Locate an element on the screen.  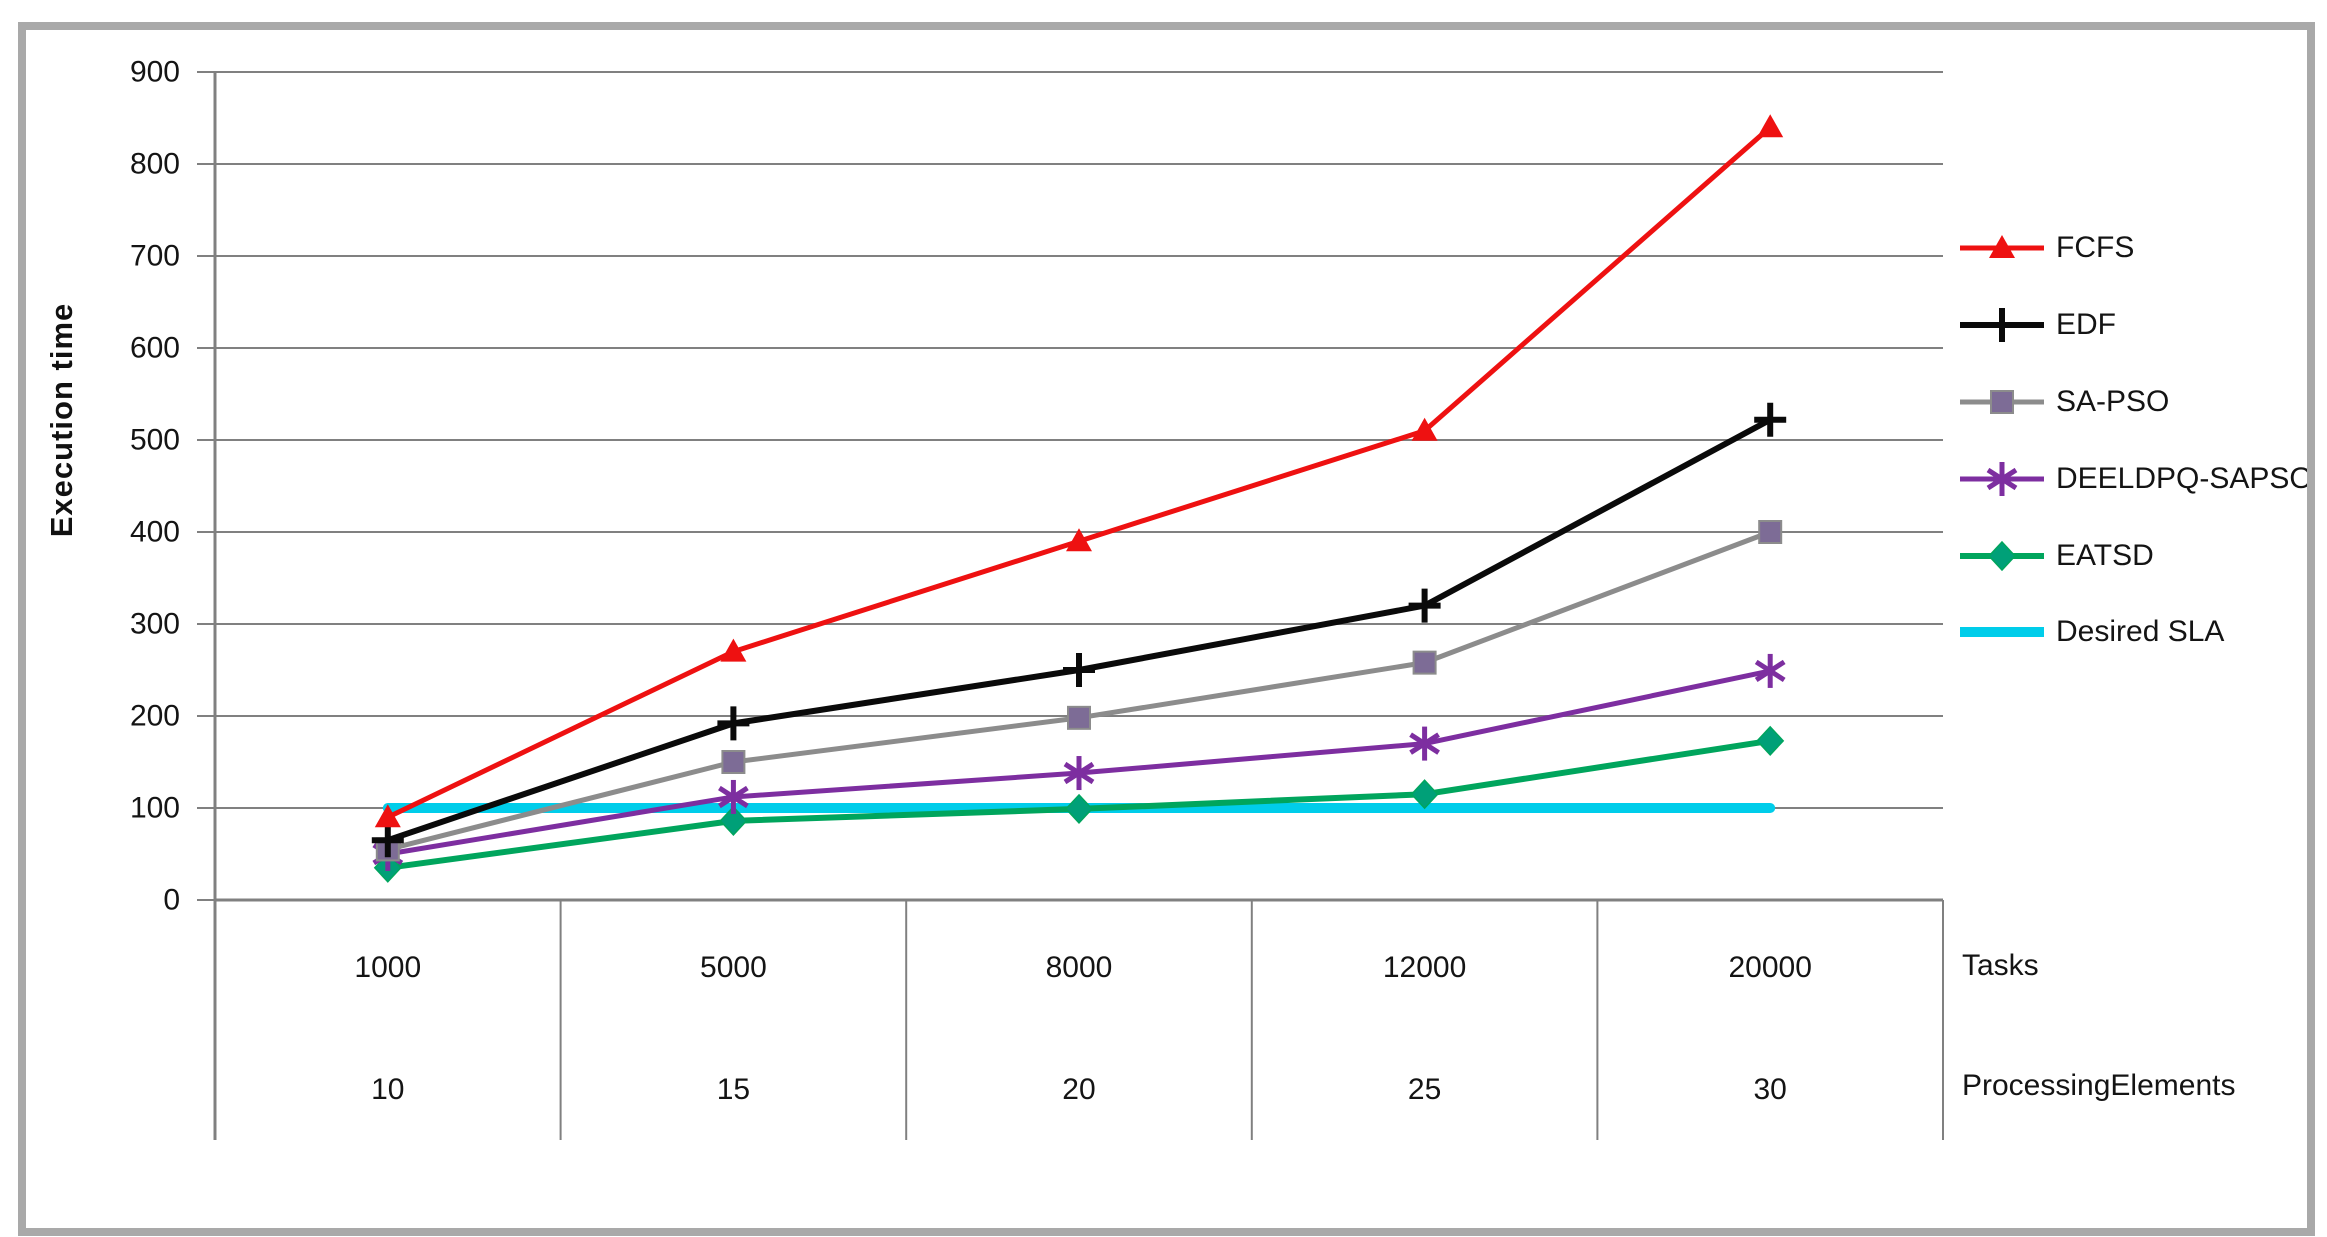
svg-text: 900 is located at coordinates (155, 72).